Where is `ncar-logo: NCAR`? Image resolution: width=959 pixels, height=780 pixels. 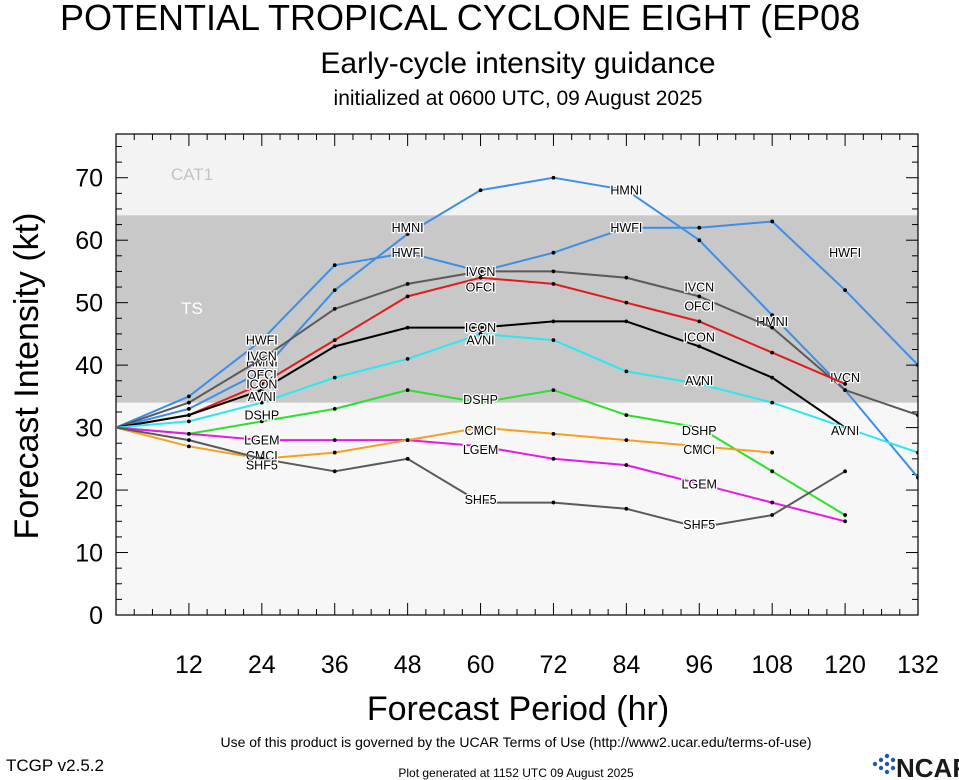
ncar-logo: NCAR is located at coordinates (915, 766).